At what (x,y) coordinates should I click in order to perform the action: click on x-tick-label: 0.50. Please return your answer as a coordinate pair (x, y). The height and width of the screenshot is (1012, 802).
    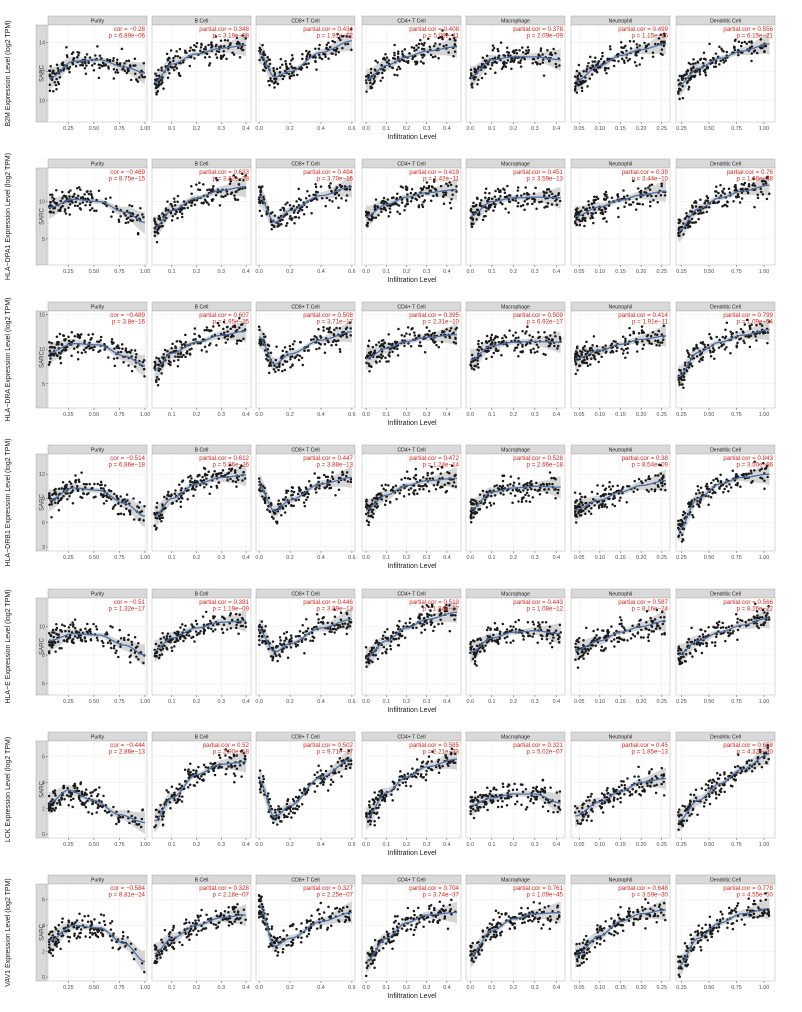
    Looking at the image, I should click on (94, 415).